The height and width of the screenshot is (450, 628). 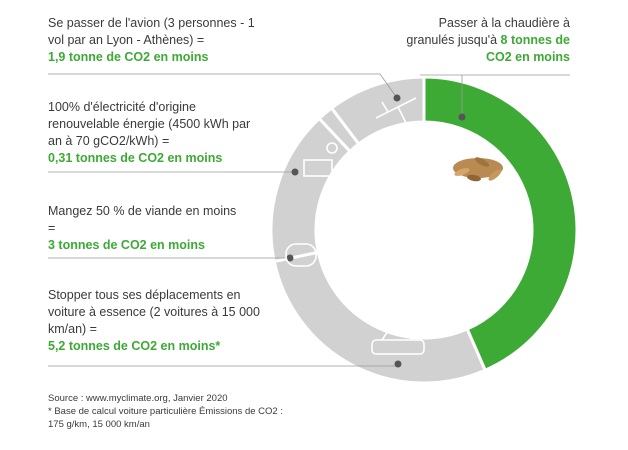 I want to click on value-label: 3 tonnes de CO2 en moins, so click(x=126, y=245).